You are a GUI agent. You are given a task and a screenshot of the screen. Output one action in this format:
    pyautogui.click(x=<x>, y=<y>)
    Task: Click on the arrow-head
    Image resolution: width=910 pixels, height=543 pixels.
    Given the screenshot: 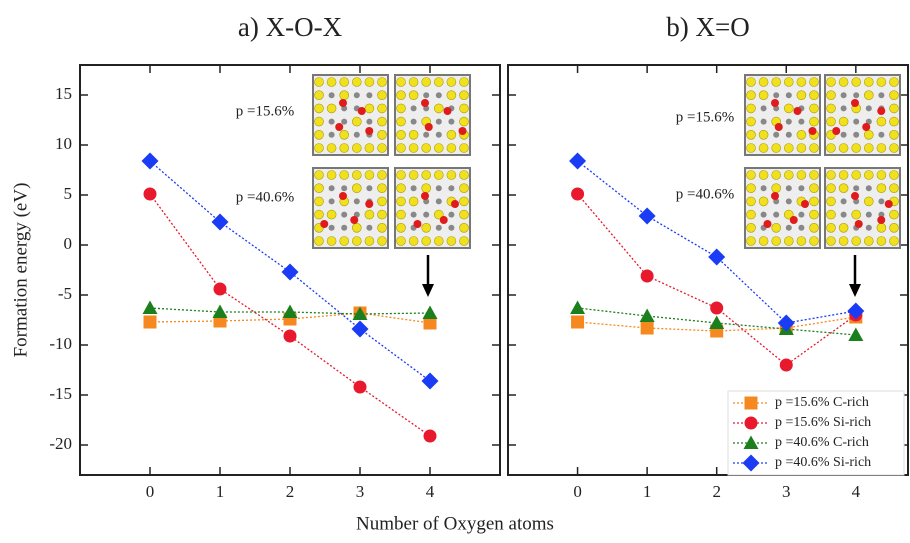 What is the action you would take?
    pyautogui.click(x=855, y=290)
    